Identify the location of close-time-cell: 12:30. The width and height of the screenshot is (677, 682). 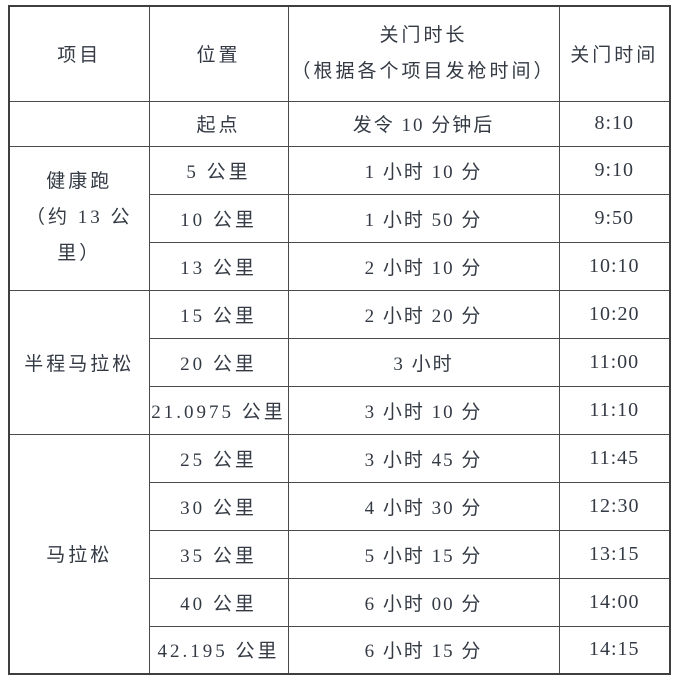
(614, 506).